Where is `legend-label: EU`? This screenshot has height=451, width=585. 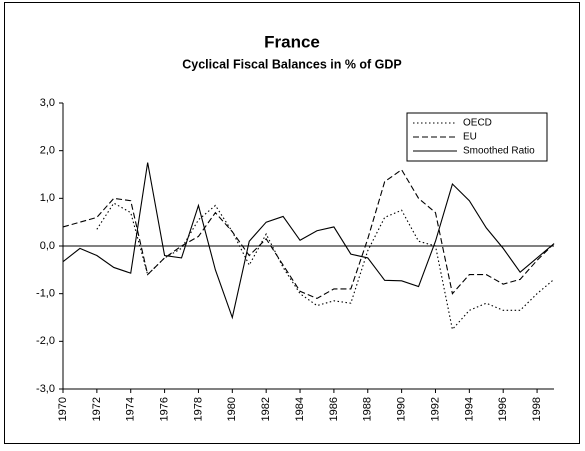 legend-label: EU is located at coordinates (470, 137).